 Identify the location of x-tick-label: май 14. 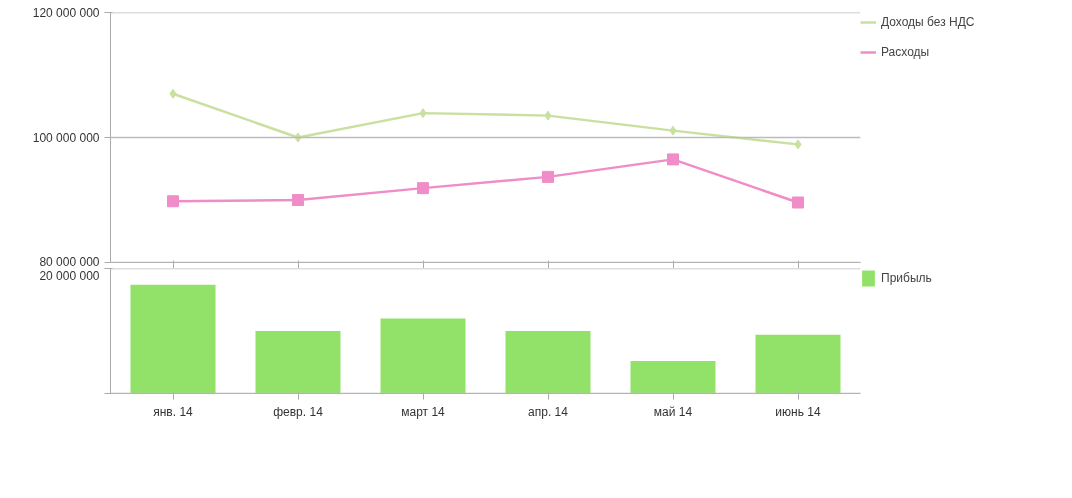
(673, 411).